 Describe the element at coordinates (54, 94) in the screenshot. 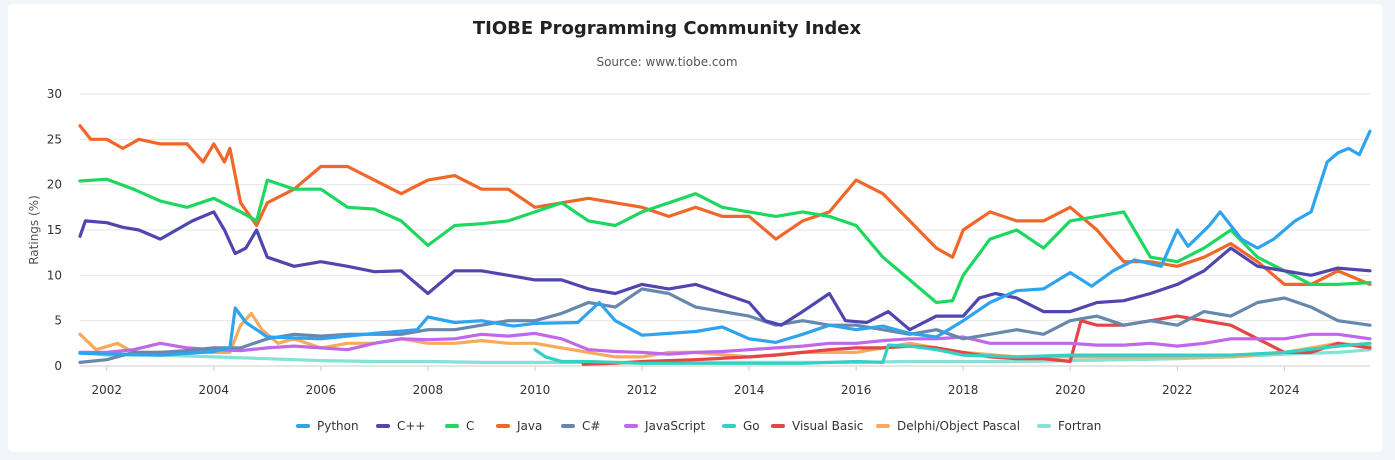

I see `y-tick-label: 30` at that location.